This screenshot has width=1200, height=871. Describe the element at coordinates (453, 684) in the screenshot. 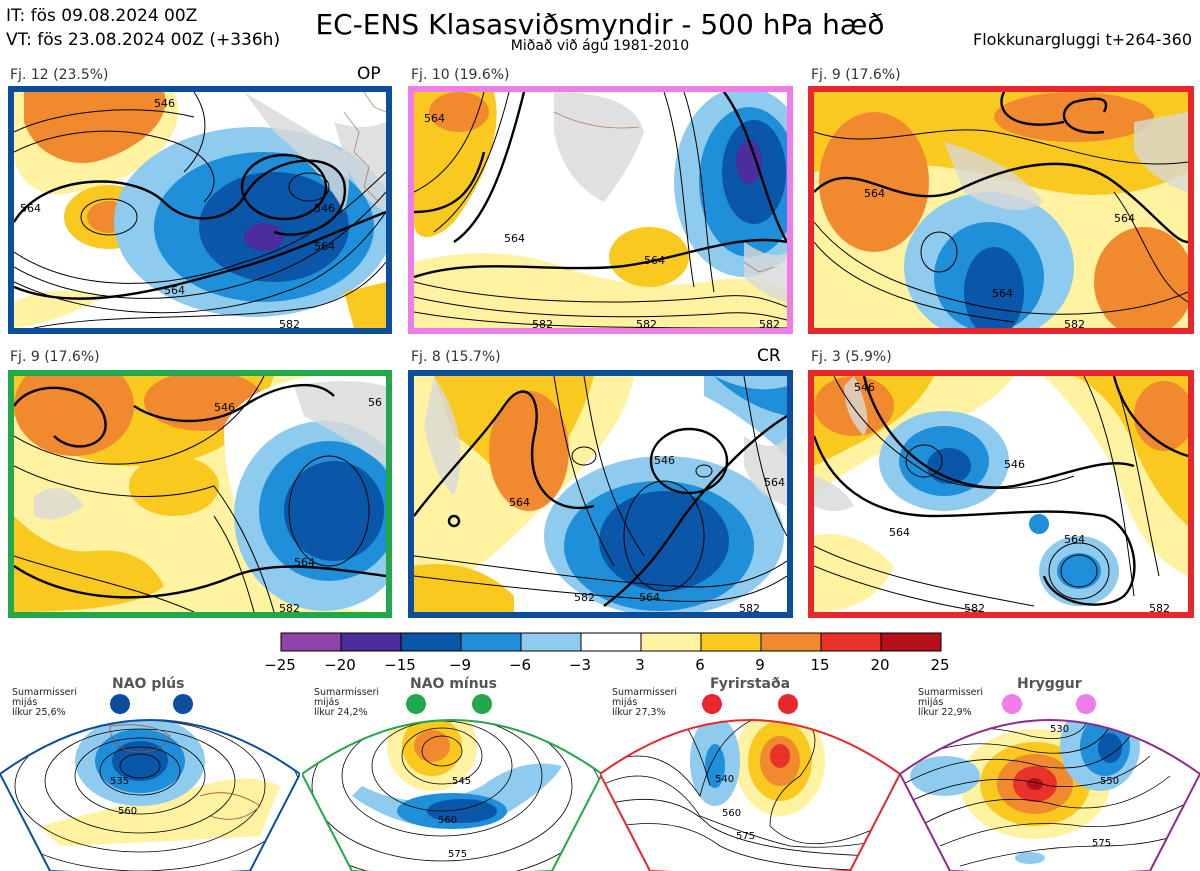

I see `regime-title: NAO mínus` at that location.